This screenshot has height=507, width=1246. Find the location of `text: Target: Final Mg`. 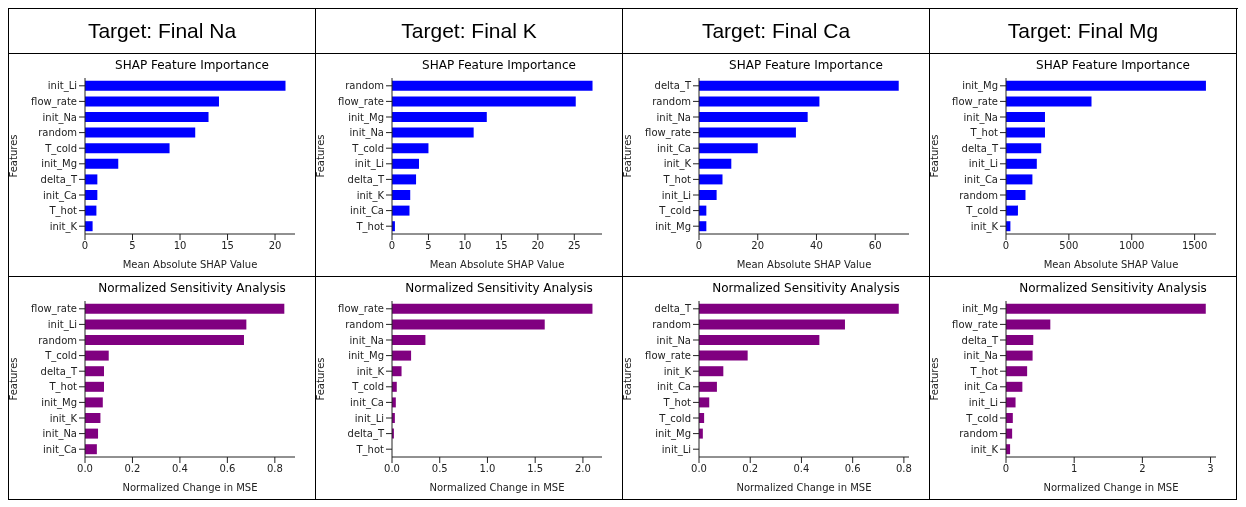

text: Target: Final Mg is located at coordinates (1083, 31).